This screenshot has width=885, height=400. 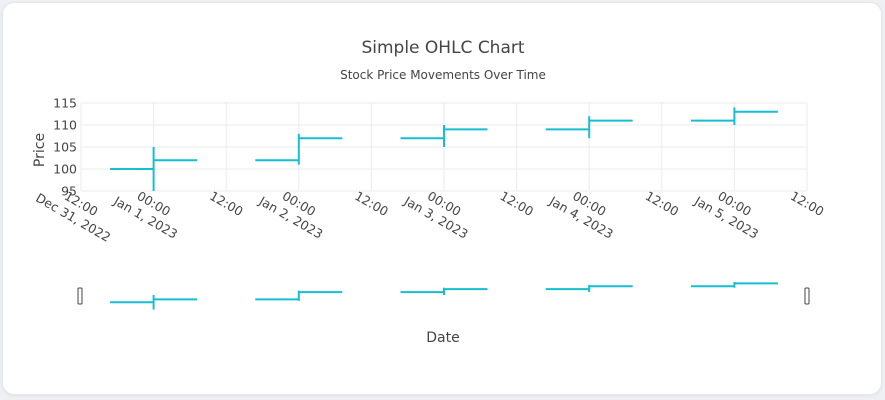 I want to click on range-slider-left-handle, so click(x=80, y=296).